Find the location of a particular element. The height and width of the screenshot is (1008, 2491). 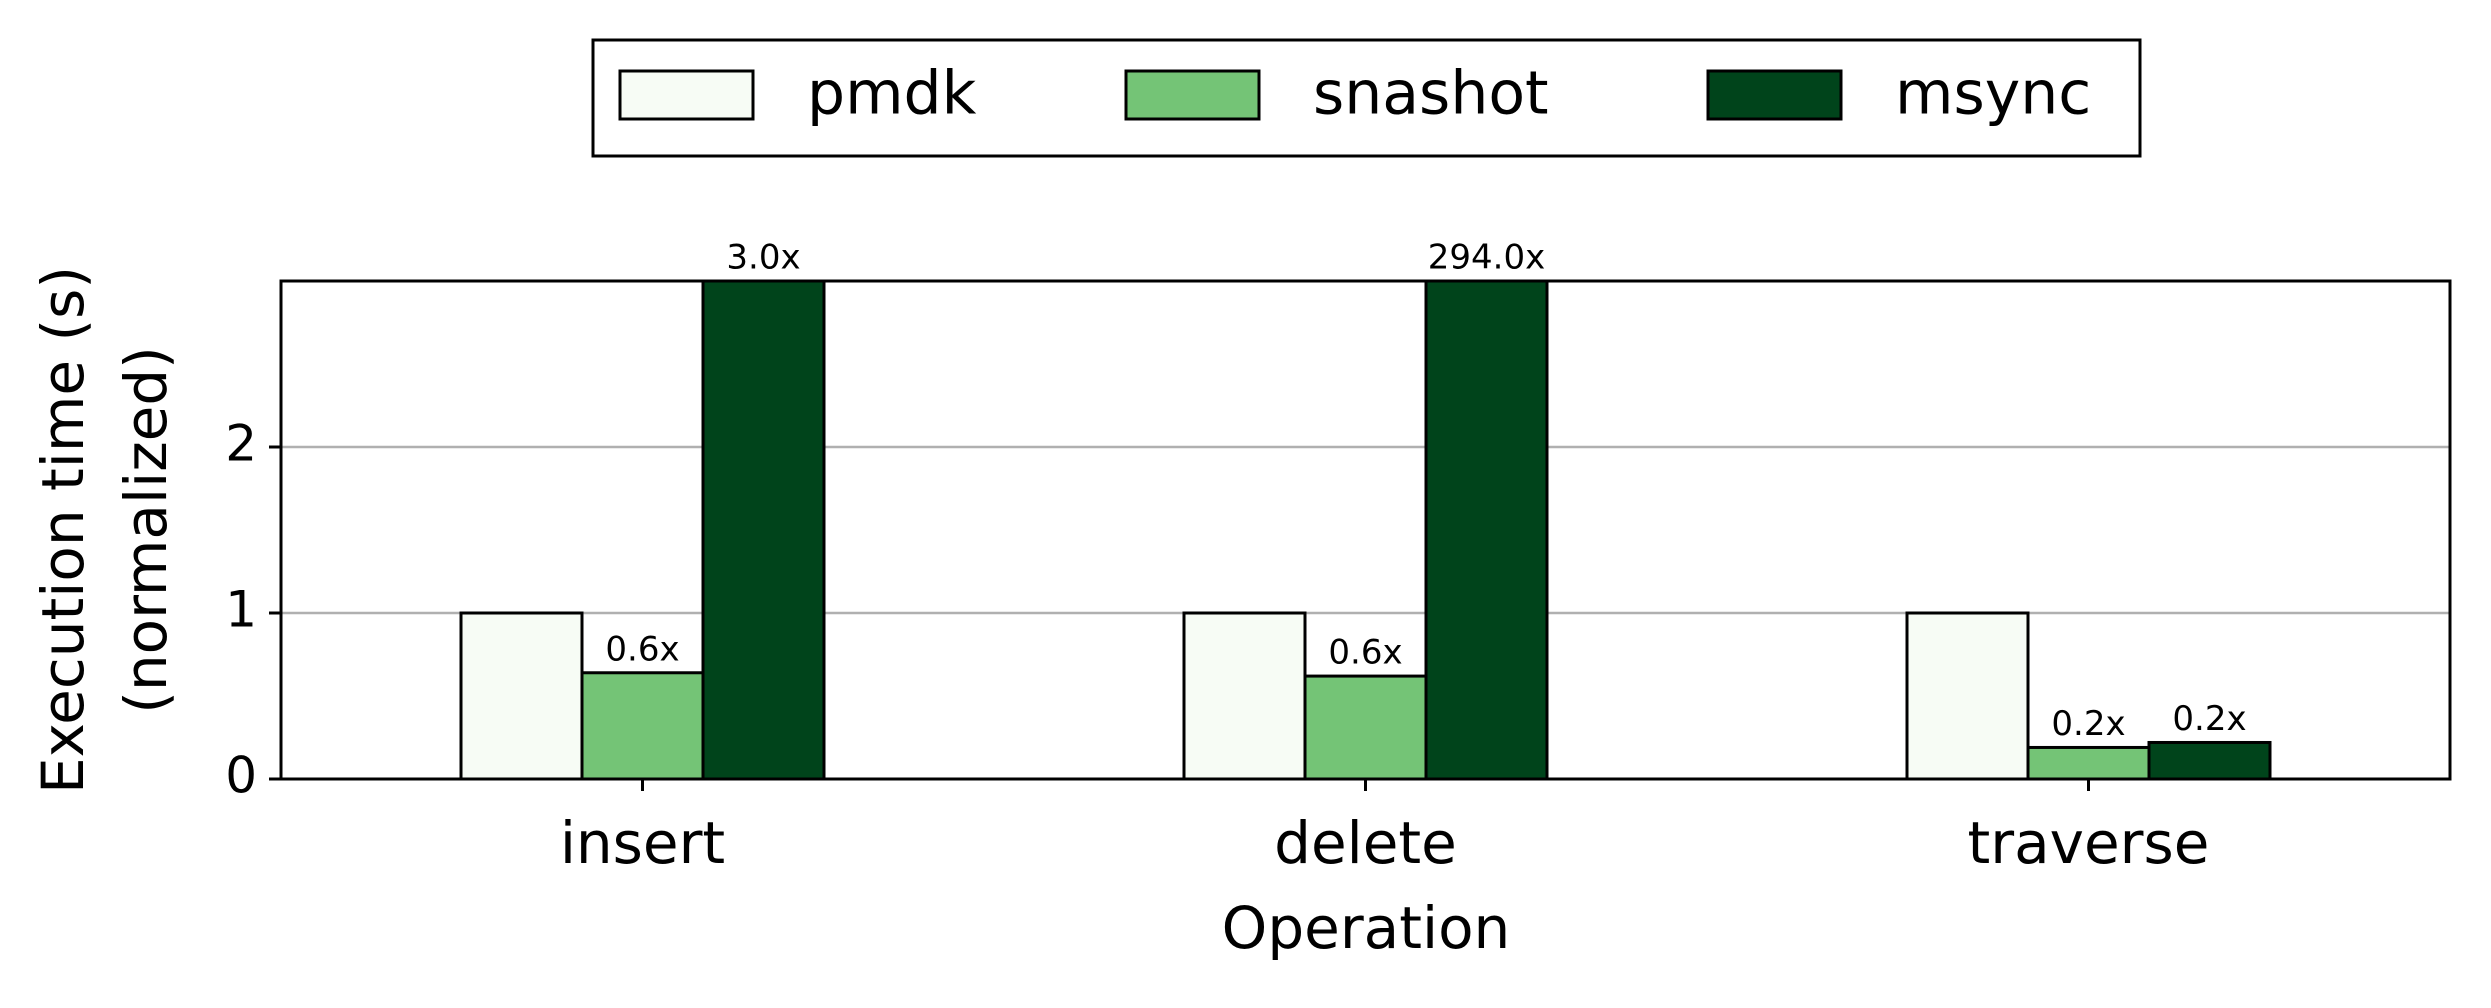

value-label: 3.0x is located at coordinates (763, 258).